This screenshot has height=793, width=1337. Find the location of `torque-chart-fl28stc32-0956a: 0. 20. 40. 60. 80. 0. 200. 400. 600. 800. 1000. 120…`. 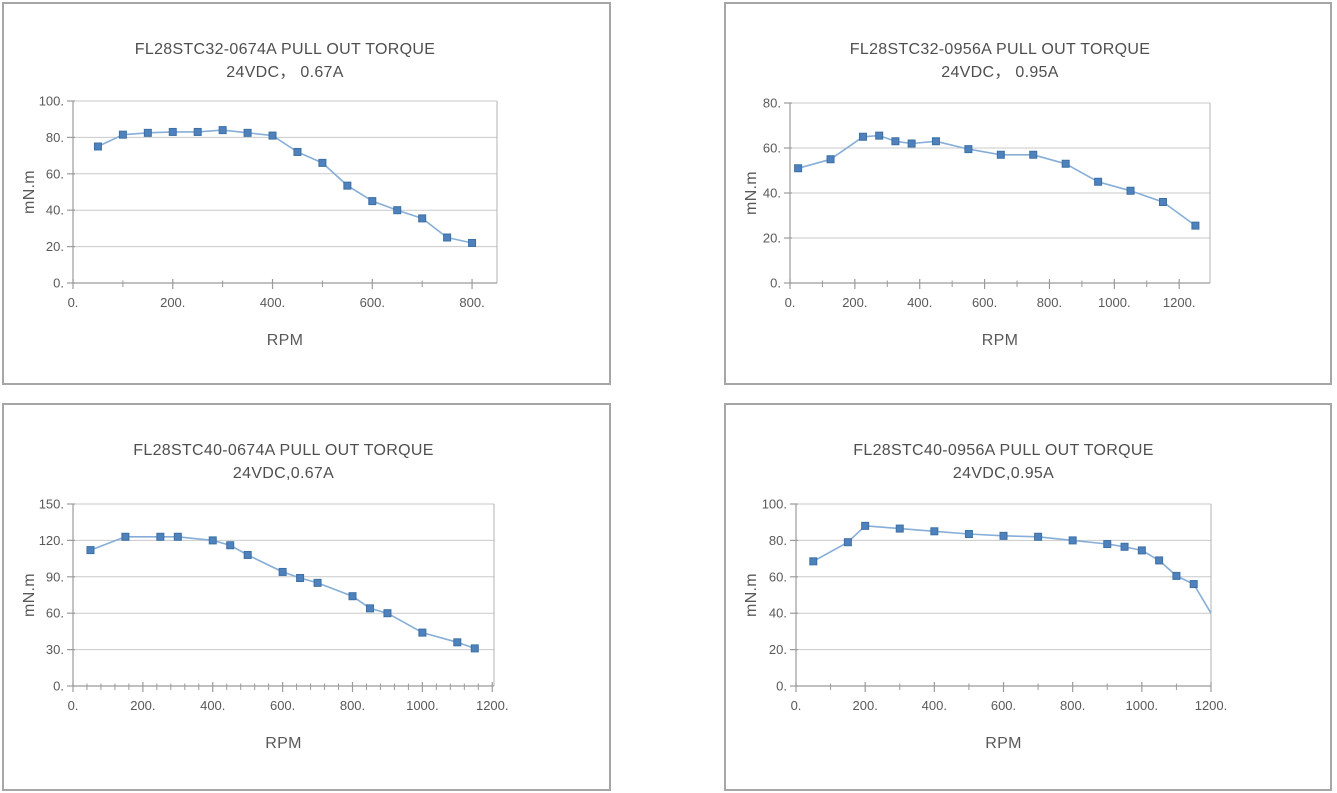

torque-chart-fl28stc32-0956a: 0. 20. 40. 60. 80. 0. 200. 400. 600. 800. 1000. 120… is located at coordinates (977, 195).